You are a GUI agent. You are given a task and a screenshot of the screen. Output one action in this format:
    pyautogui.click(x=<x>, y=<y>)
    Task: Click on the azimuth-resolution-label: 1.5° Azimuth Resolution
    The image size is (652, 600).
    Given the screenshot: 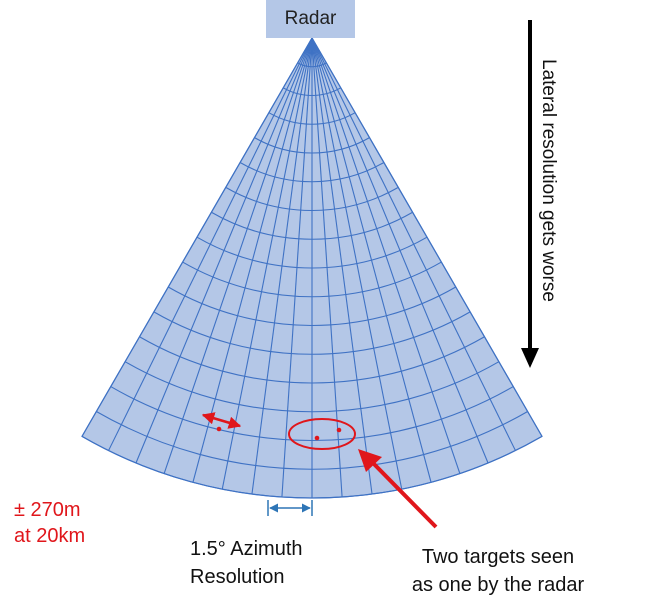 What is the action you would take?
    pyautogui.click(x=275, y=563)
    